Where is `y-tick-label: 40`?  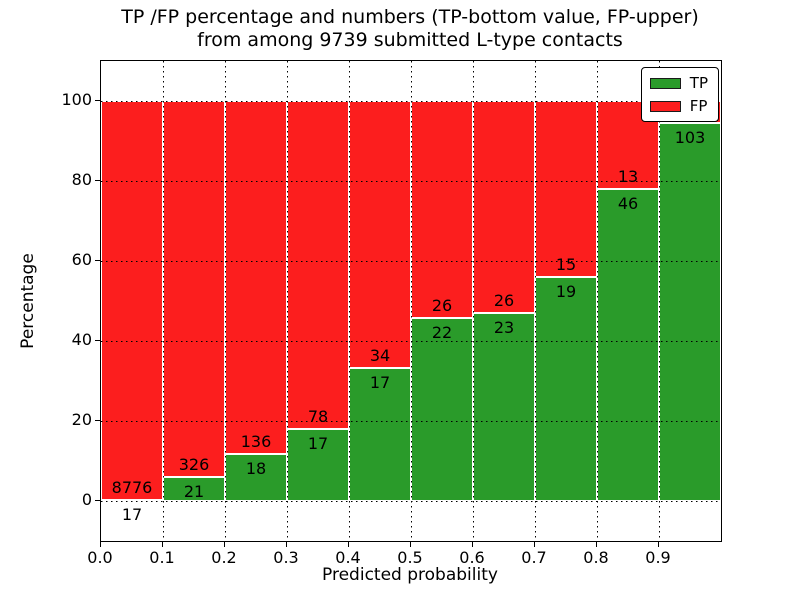 y-tick-label: 40 is located at coordinates (81, 339).